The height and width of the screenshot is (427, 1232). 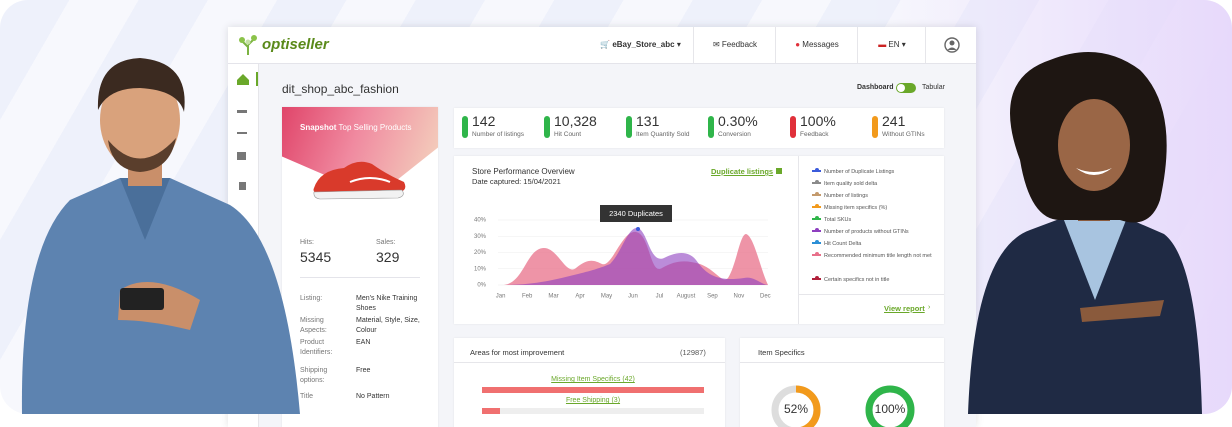 I want to click on sidebar-icons, so click(x=247, y=131).